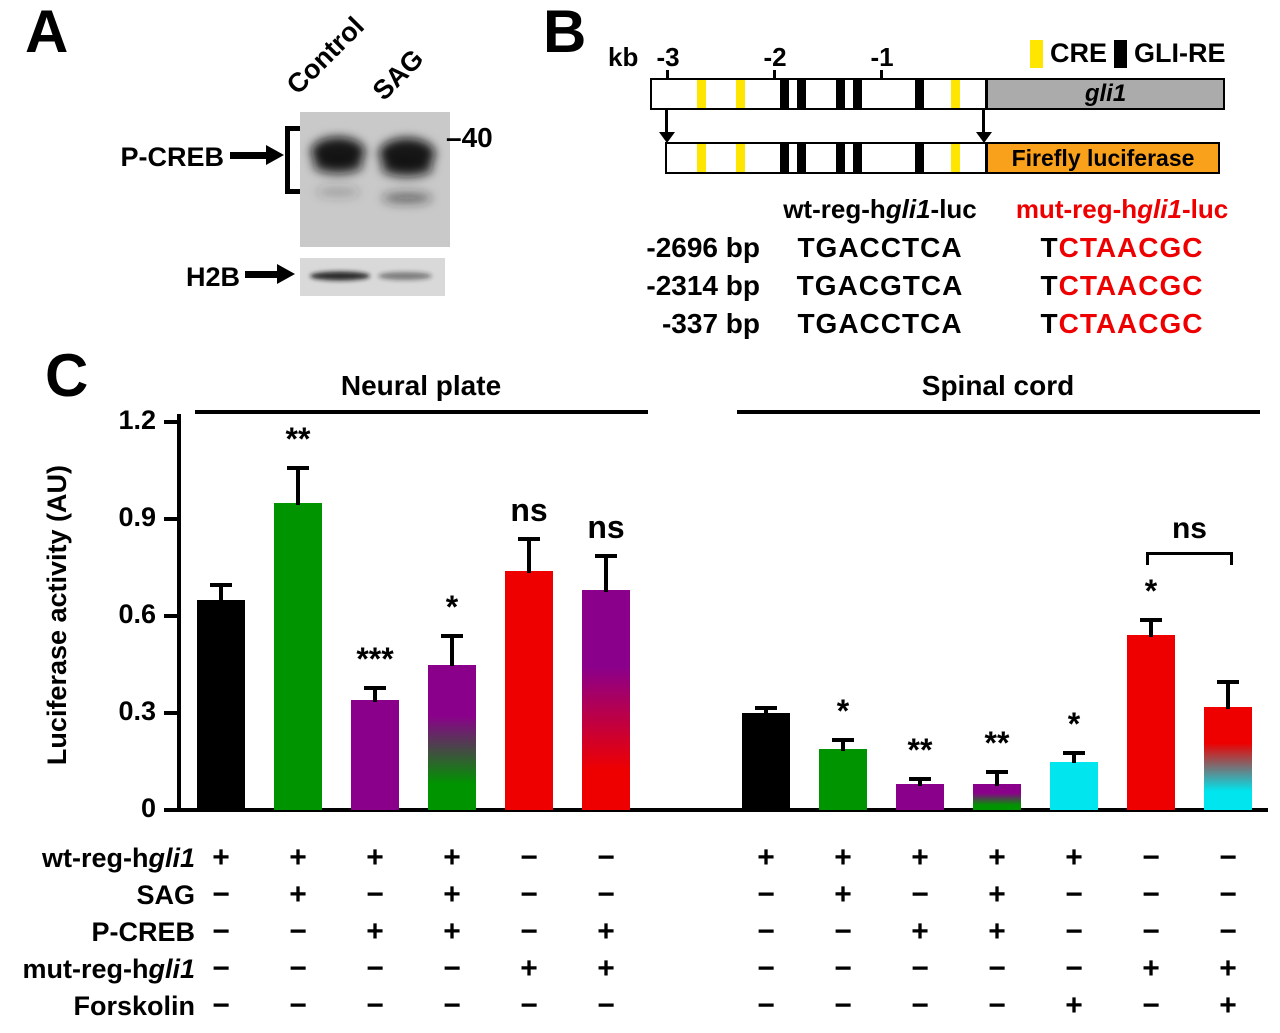 This screenshot has height=1033, width=1280. I want to click on wt-header-italic: gli1, so click(908, 209).